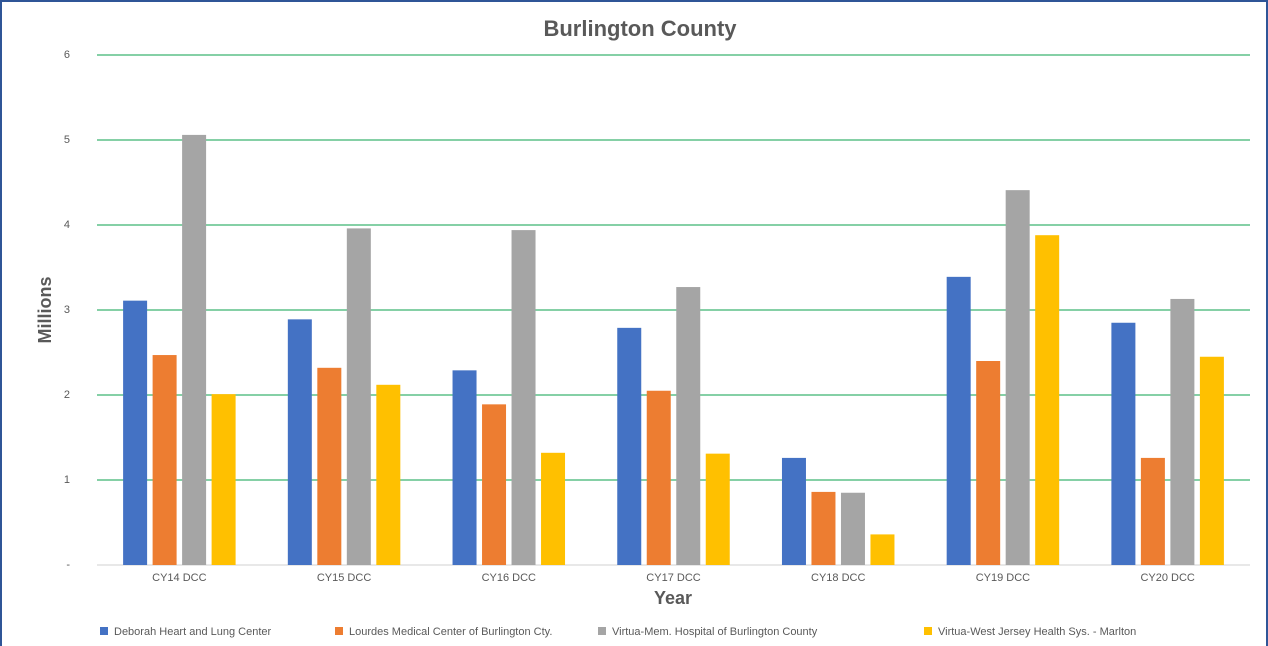 The image size is (1268, 646). Describe the element at coordinates (67, 55) in the screenshot. I see `y-tick-label: 6` at that location.